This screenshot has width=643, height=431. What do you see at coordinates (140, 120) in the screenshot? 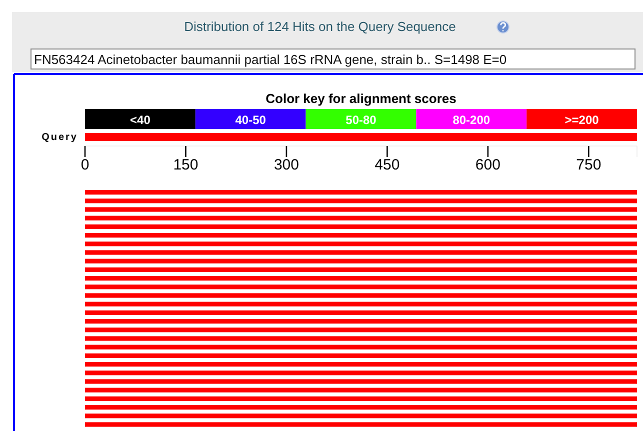
I see `category-label: <40` at bounding box center [140, 120].